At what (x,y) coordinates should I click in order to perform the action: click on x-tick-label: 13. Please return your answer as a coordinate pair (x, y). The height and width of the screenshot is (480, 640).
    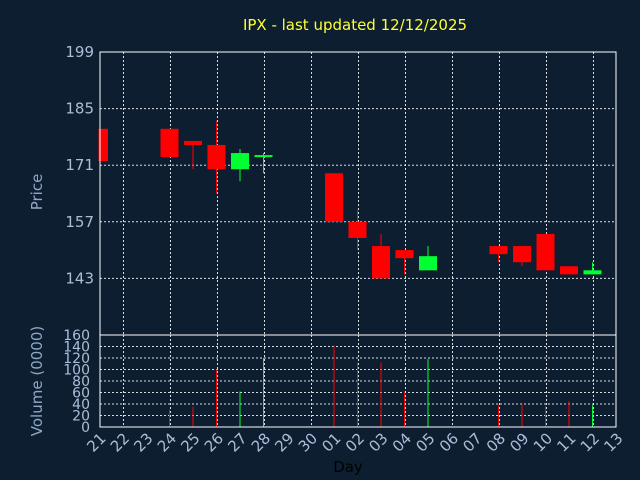
    Looking at the image, I should click on (613, 442).